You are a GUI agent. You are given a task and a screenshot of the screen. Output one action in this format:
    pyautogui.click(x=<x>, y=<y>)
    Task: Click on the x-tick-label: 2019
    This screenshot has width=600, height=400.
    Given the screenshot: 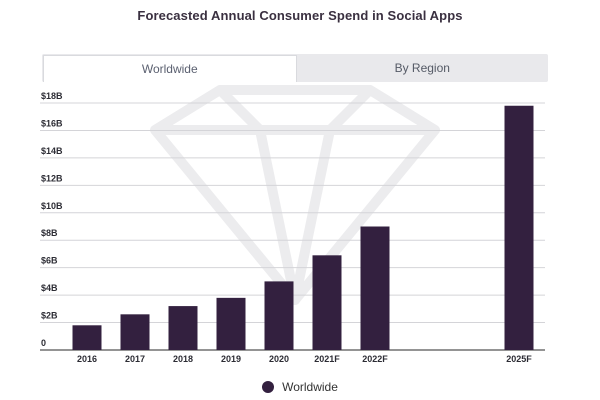 What is the action you would take?
    pyautogui.click(x=231, y=359)
    